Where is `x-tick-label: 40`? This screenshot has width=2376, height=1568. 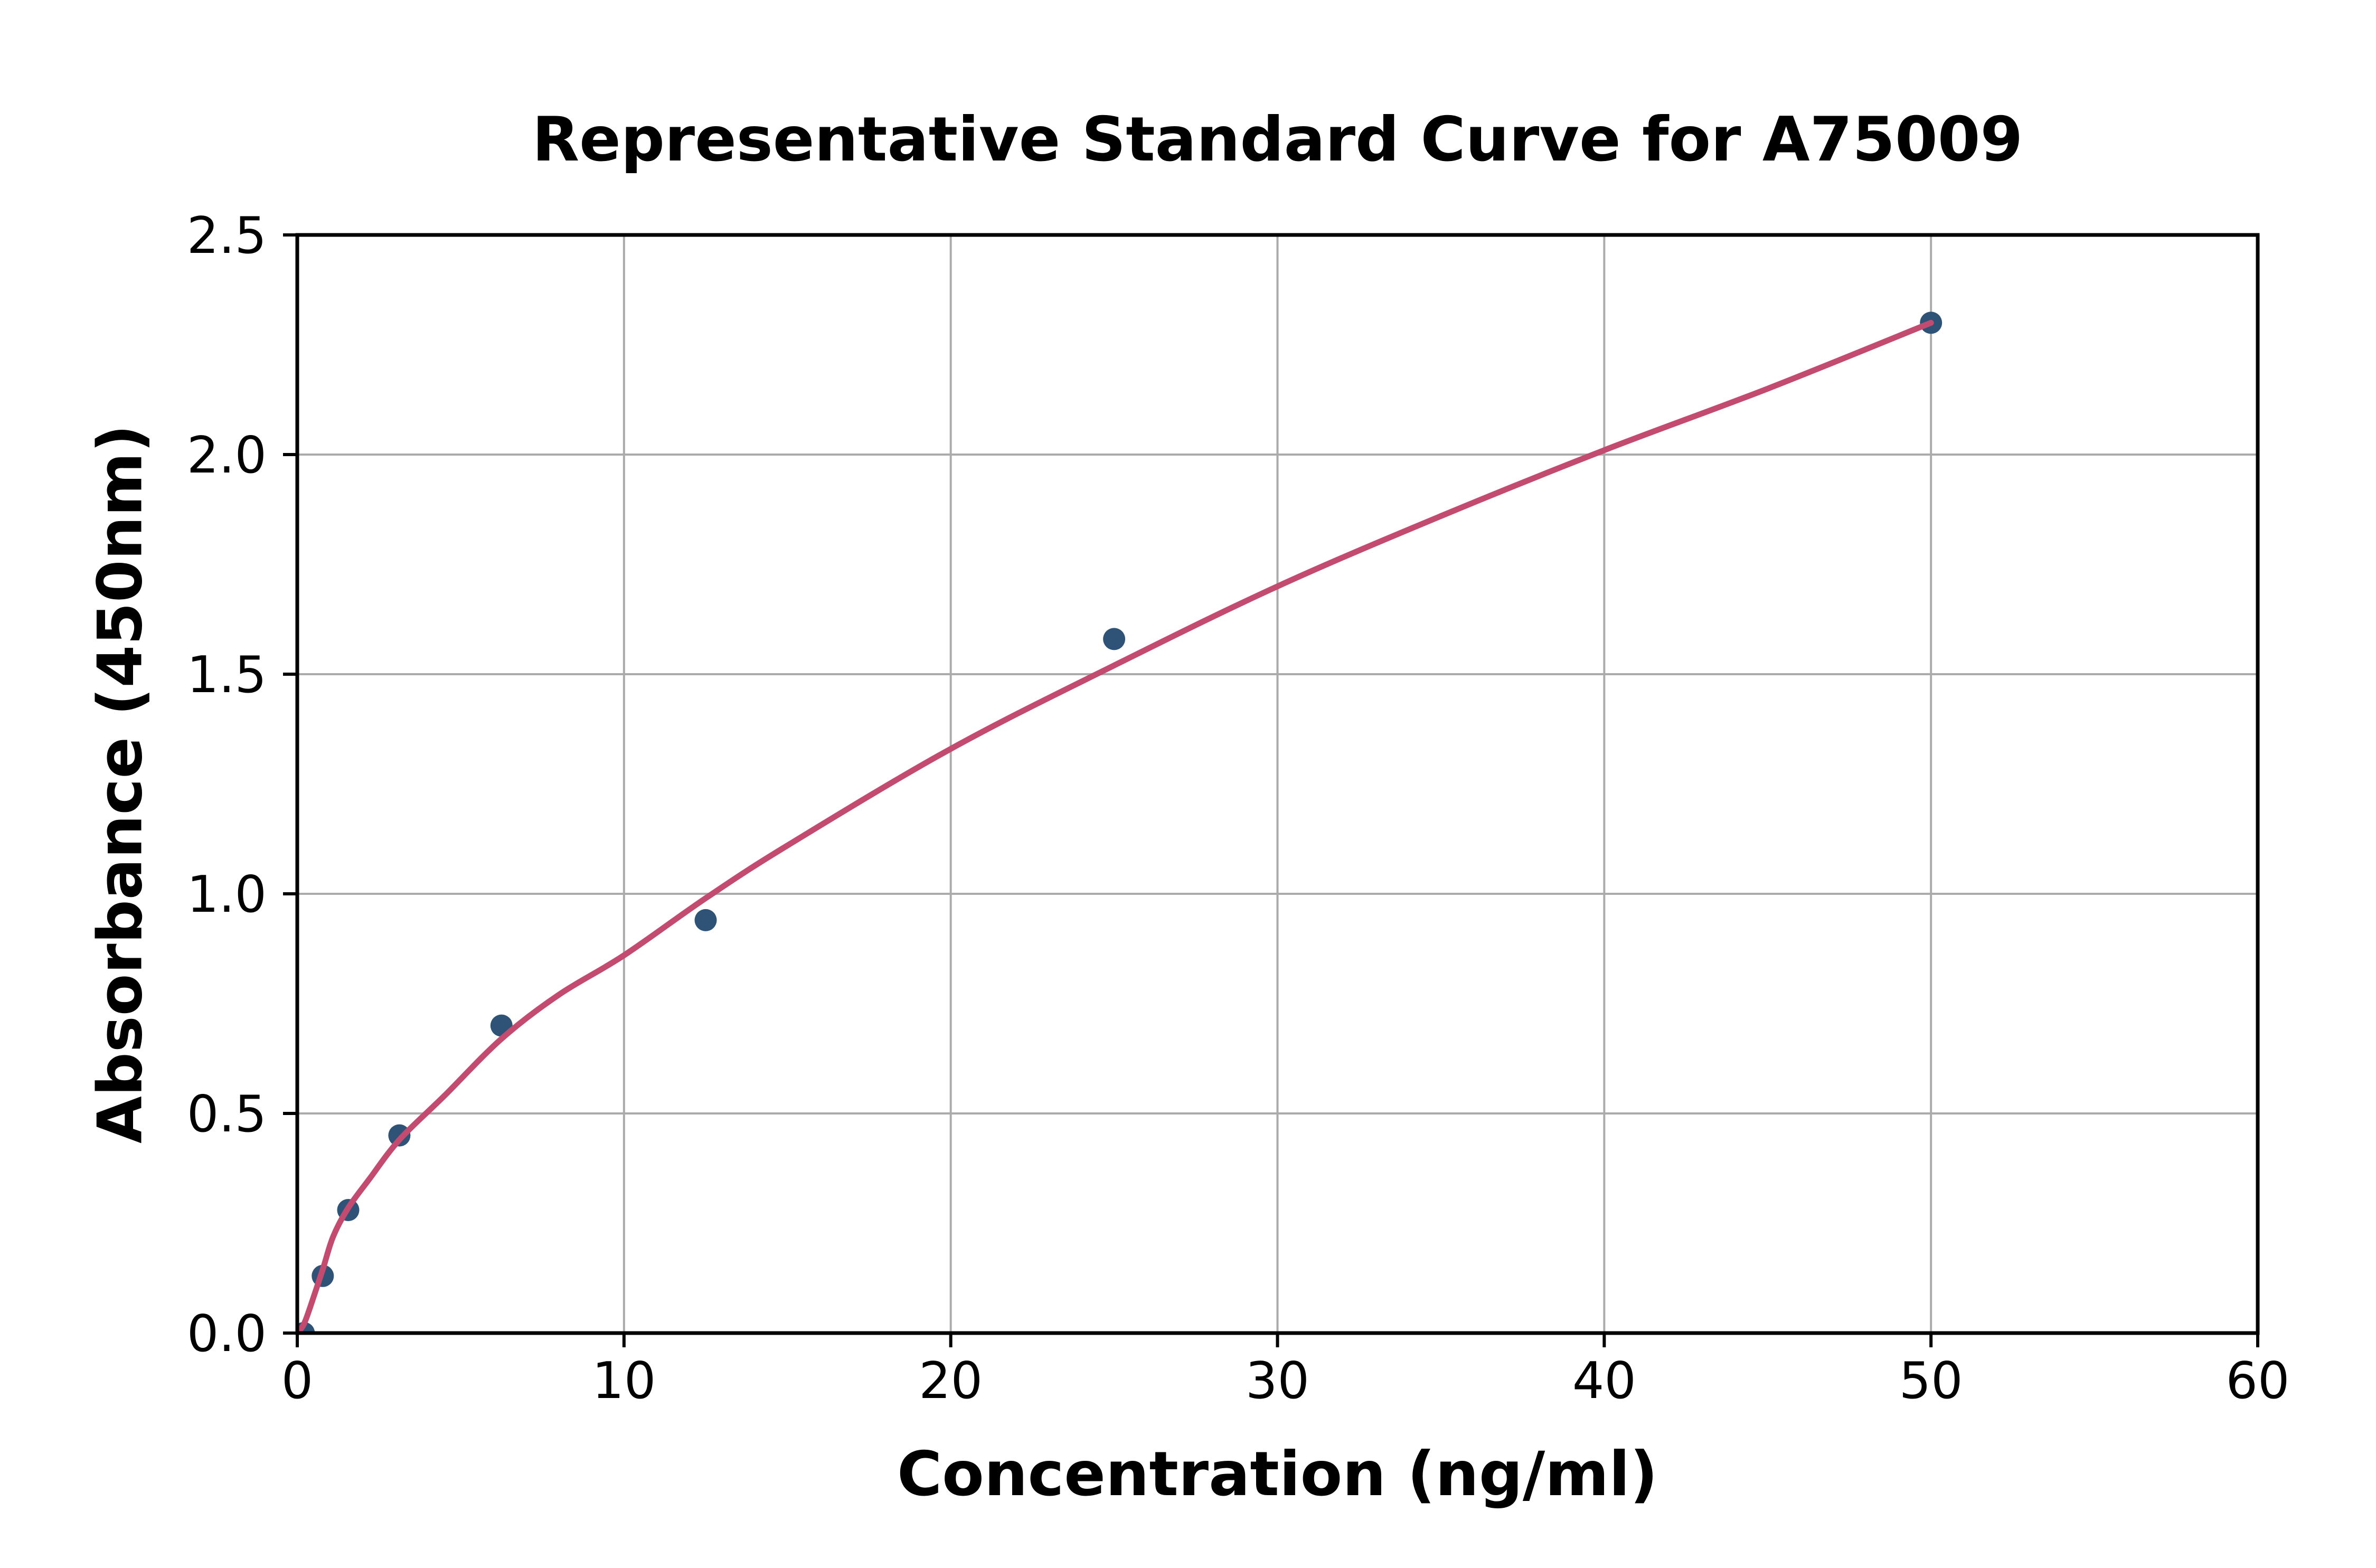
x-tick-label: 40 is located at coordinates (1604, 1381).